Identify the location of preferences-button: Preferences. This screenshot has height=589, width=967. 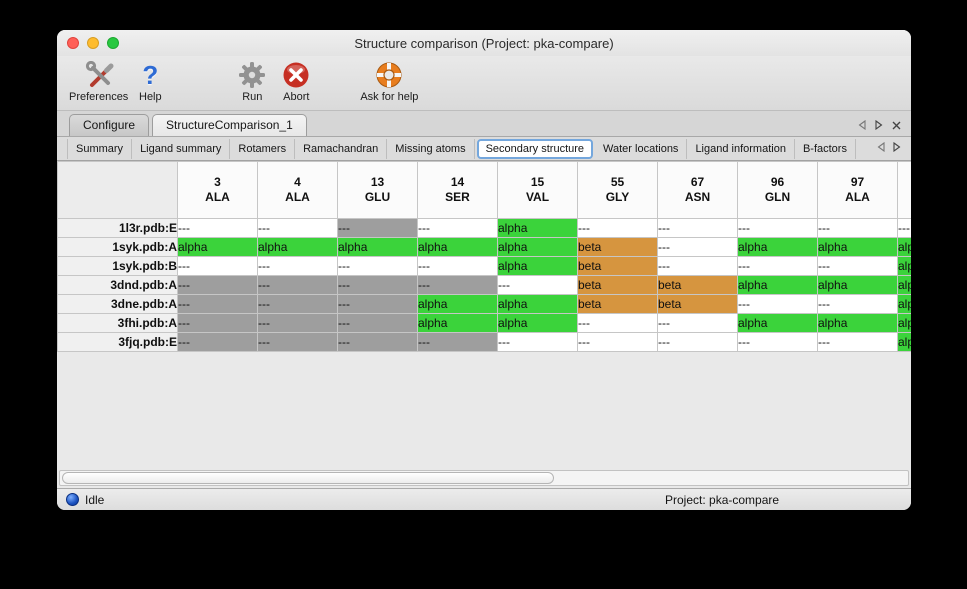
(98, 81).